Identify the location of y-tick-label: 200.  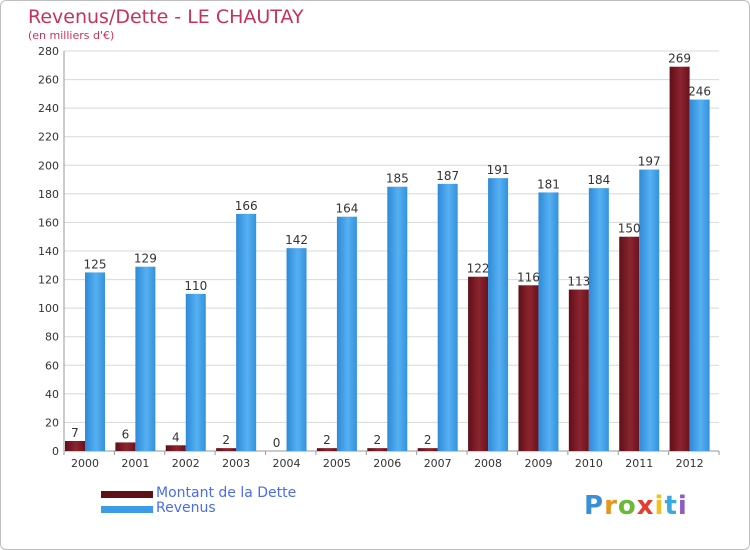
(48, 165).